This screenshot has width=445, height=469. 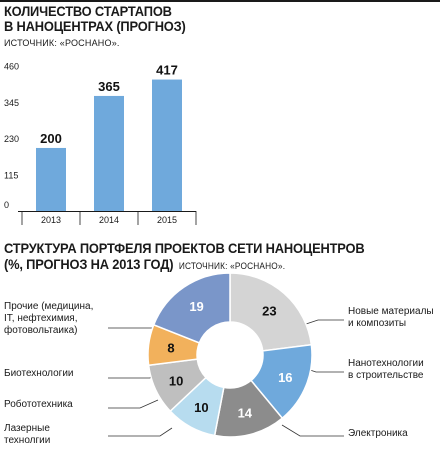 I want to click on slice-value-label: 16, so click(x=285, y=377).